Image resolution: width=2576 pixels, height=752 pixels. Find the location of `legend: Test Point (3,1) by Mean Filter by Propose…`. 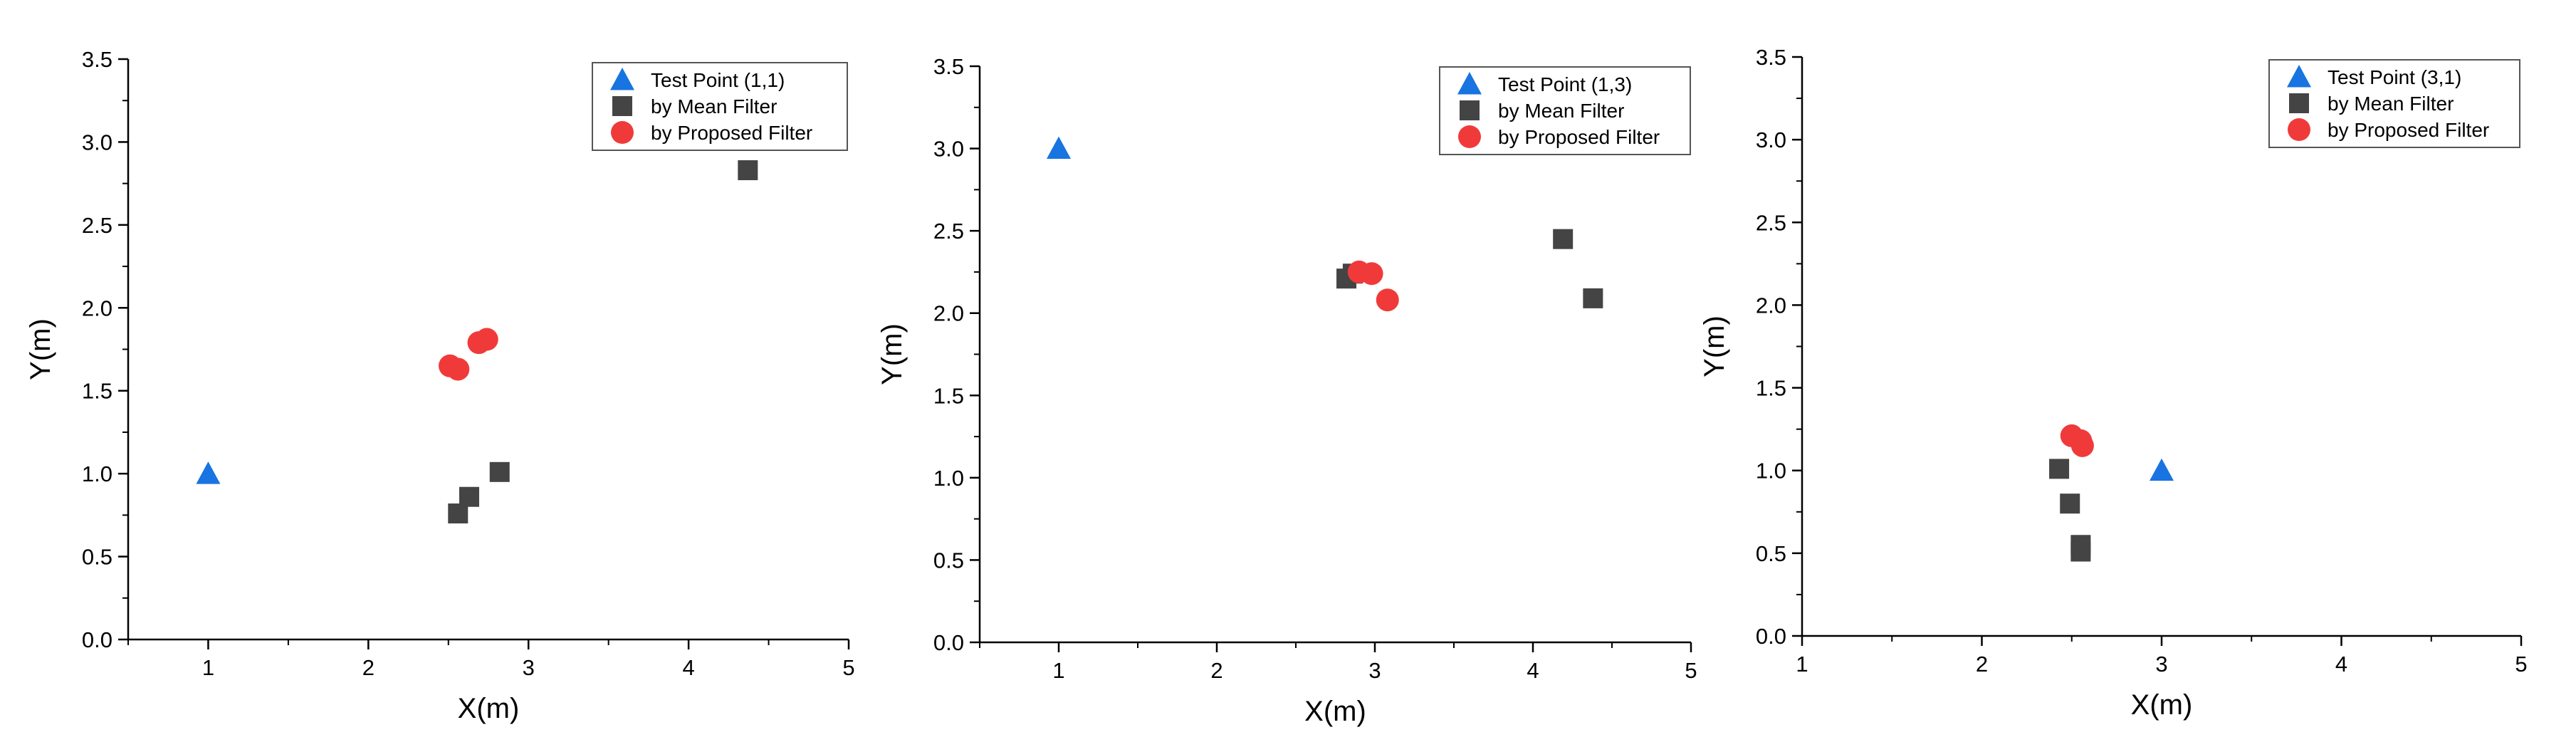

legend: Test Point (3,1) by Mean Filter by Propose… is located at coordinates (2394, 103).